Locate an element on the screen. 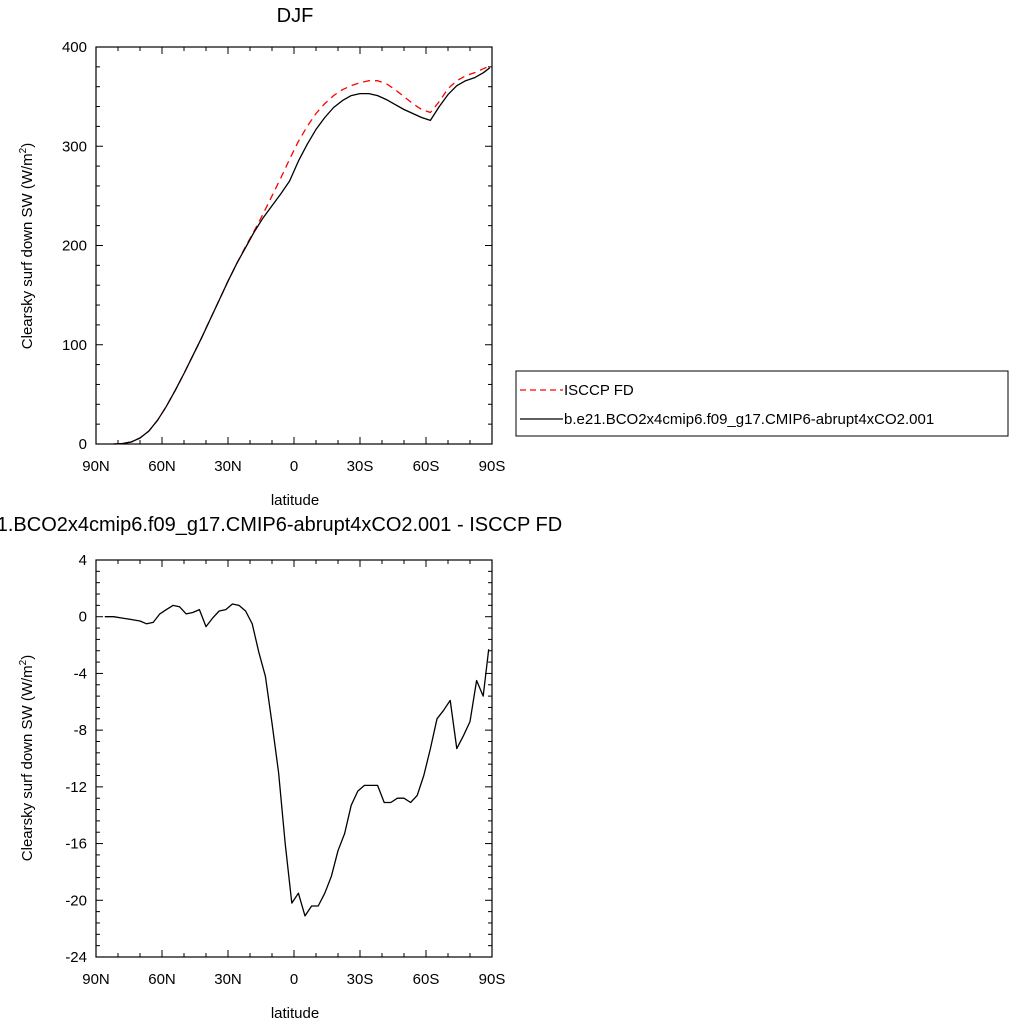  legend-box is located at coordinates (762, 403).